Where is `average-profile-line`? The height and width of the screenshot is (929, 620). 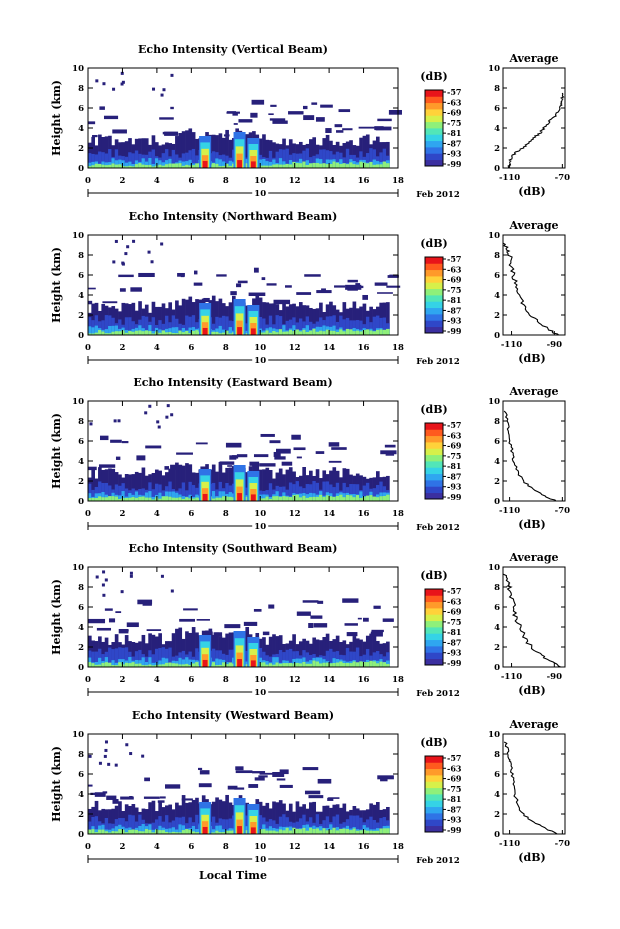
average-profile-line is located at coordinates (536, 130).